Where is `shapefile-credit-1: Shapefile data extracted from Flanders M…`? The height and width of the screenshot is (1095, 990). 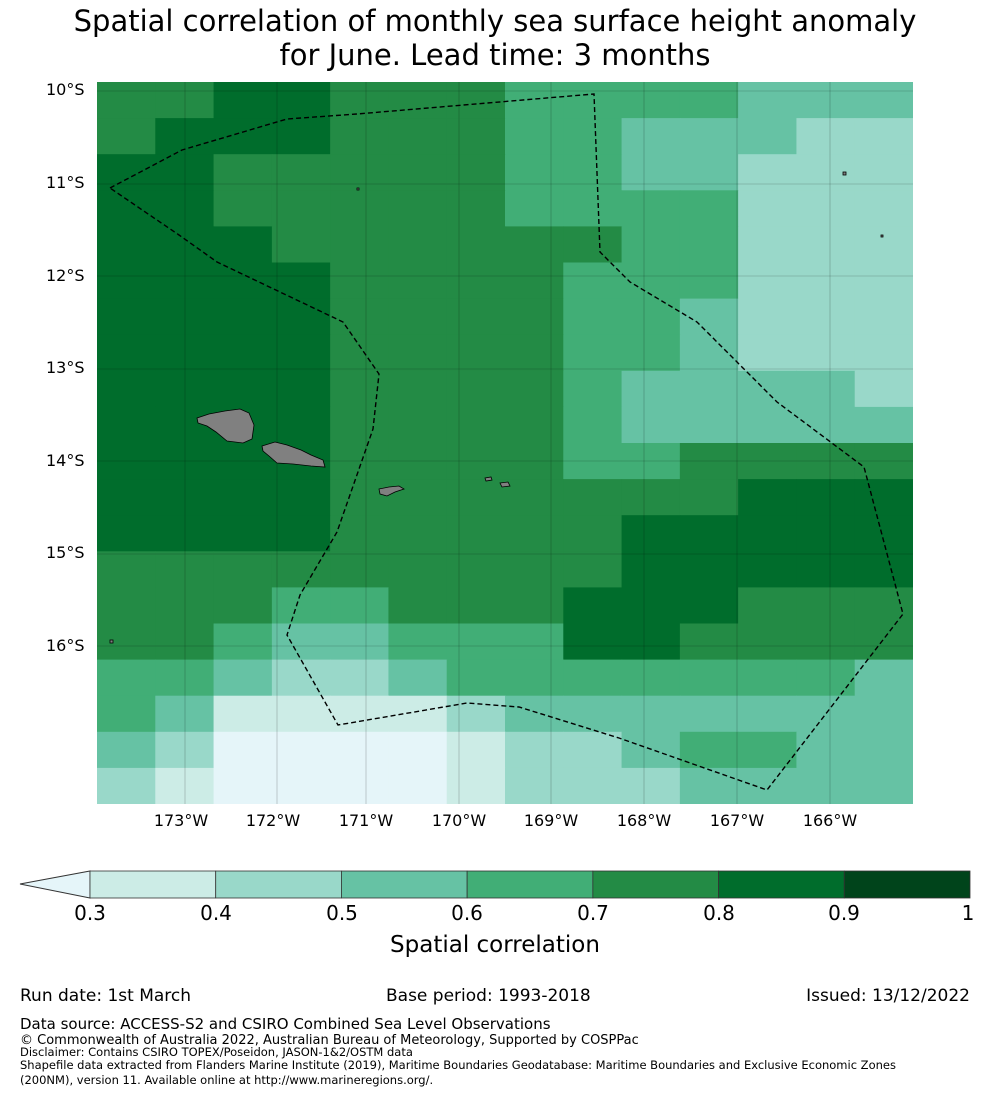 shapefile-credit-1: Shapefile data extracted from Flanders M… is located at coordinates (458, 1065).